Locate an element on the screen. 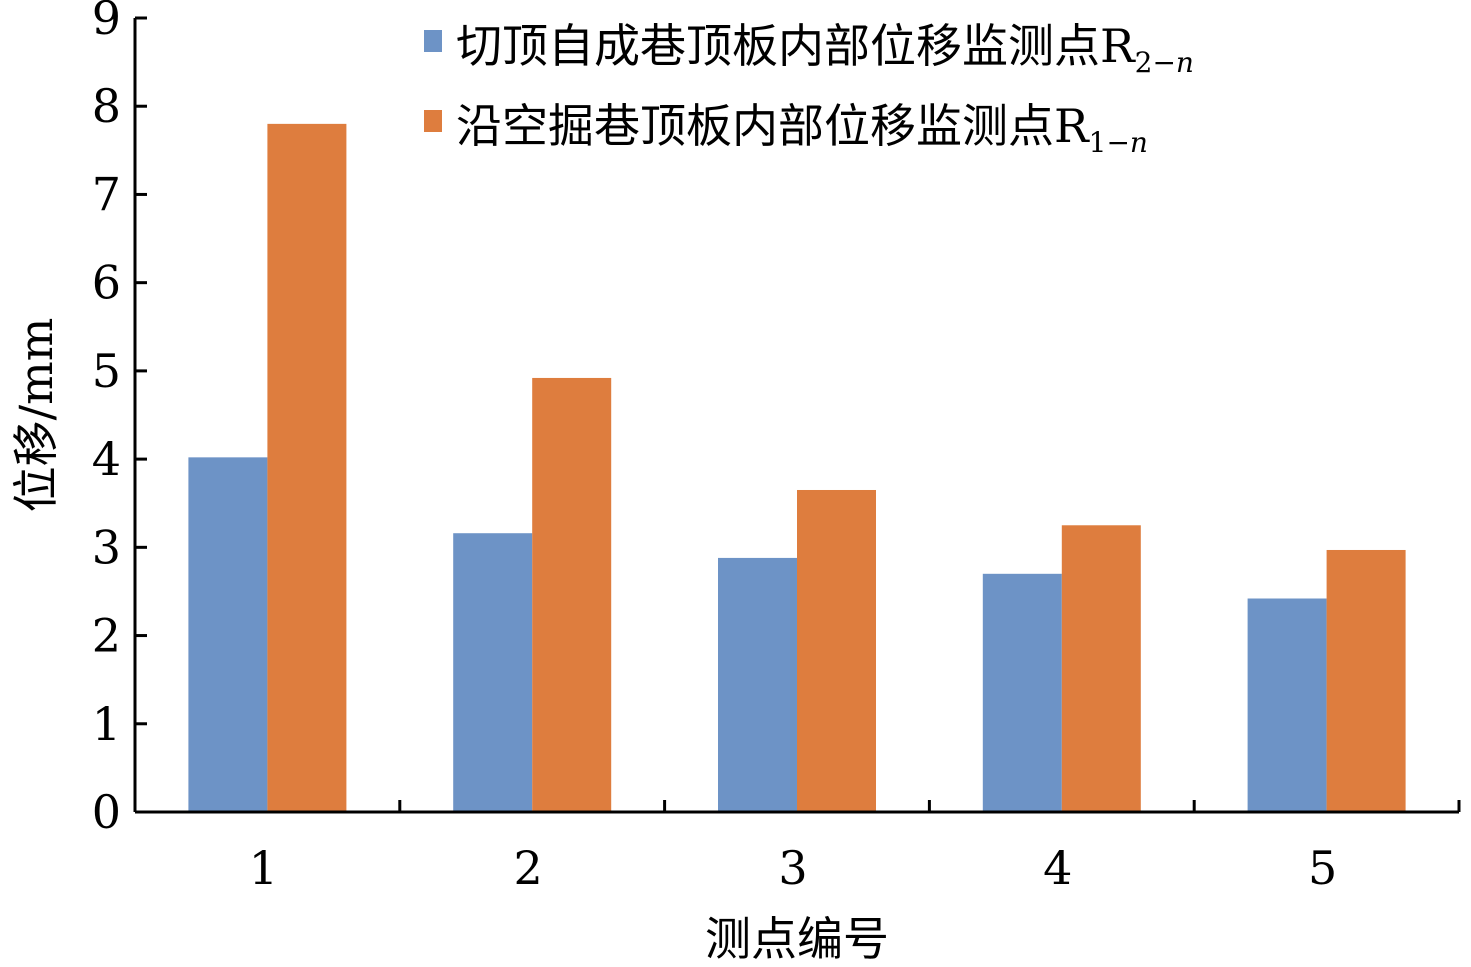 The image size is (1471, 967). y-tick-label: 5 is located at coordinates (106, 371).